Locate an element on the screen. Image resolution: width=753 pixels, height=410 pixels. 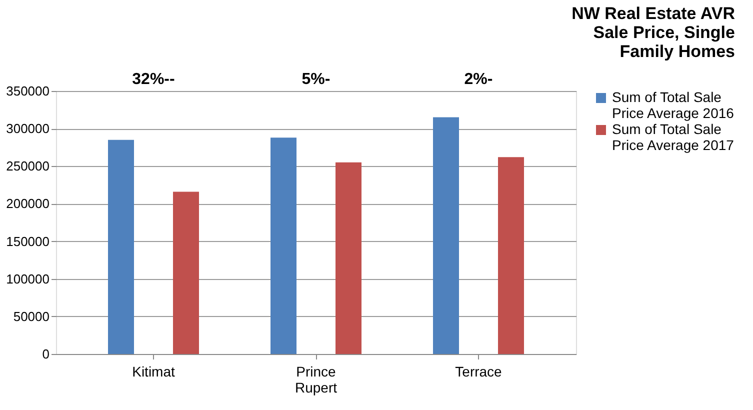
x-tick-label: Terrace is located at coordinates (478, 372).